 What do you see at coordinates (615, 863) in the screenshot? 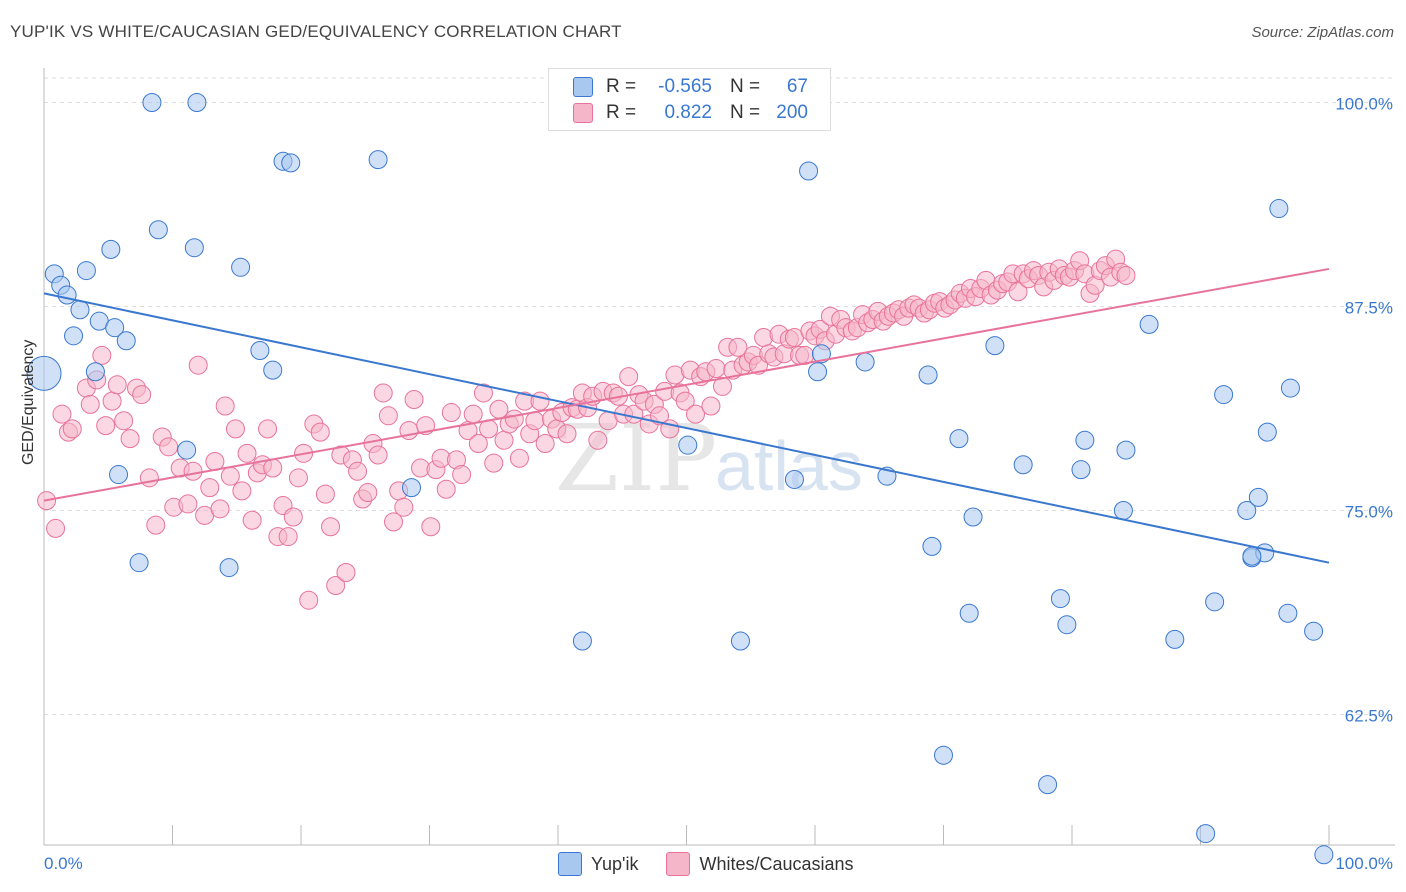
I see `legend-label-yupik: Yup'ik` at bounding box center [615, 863].